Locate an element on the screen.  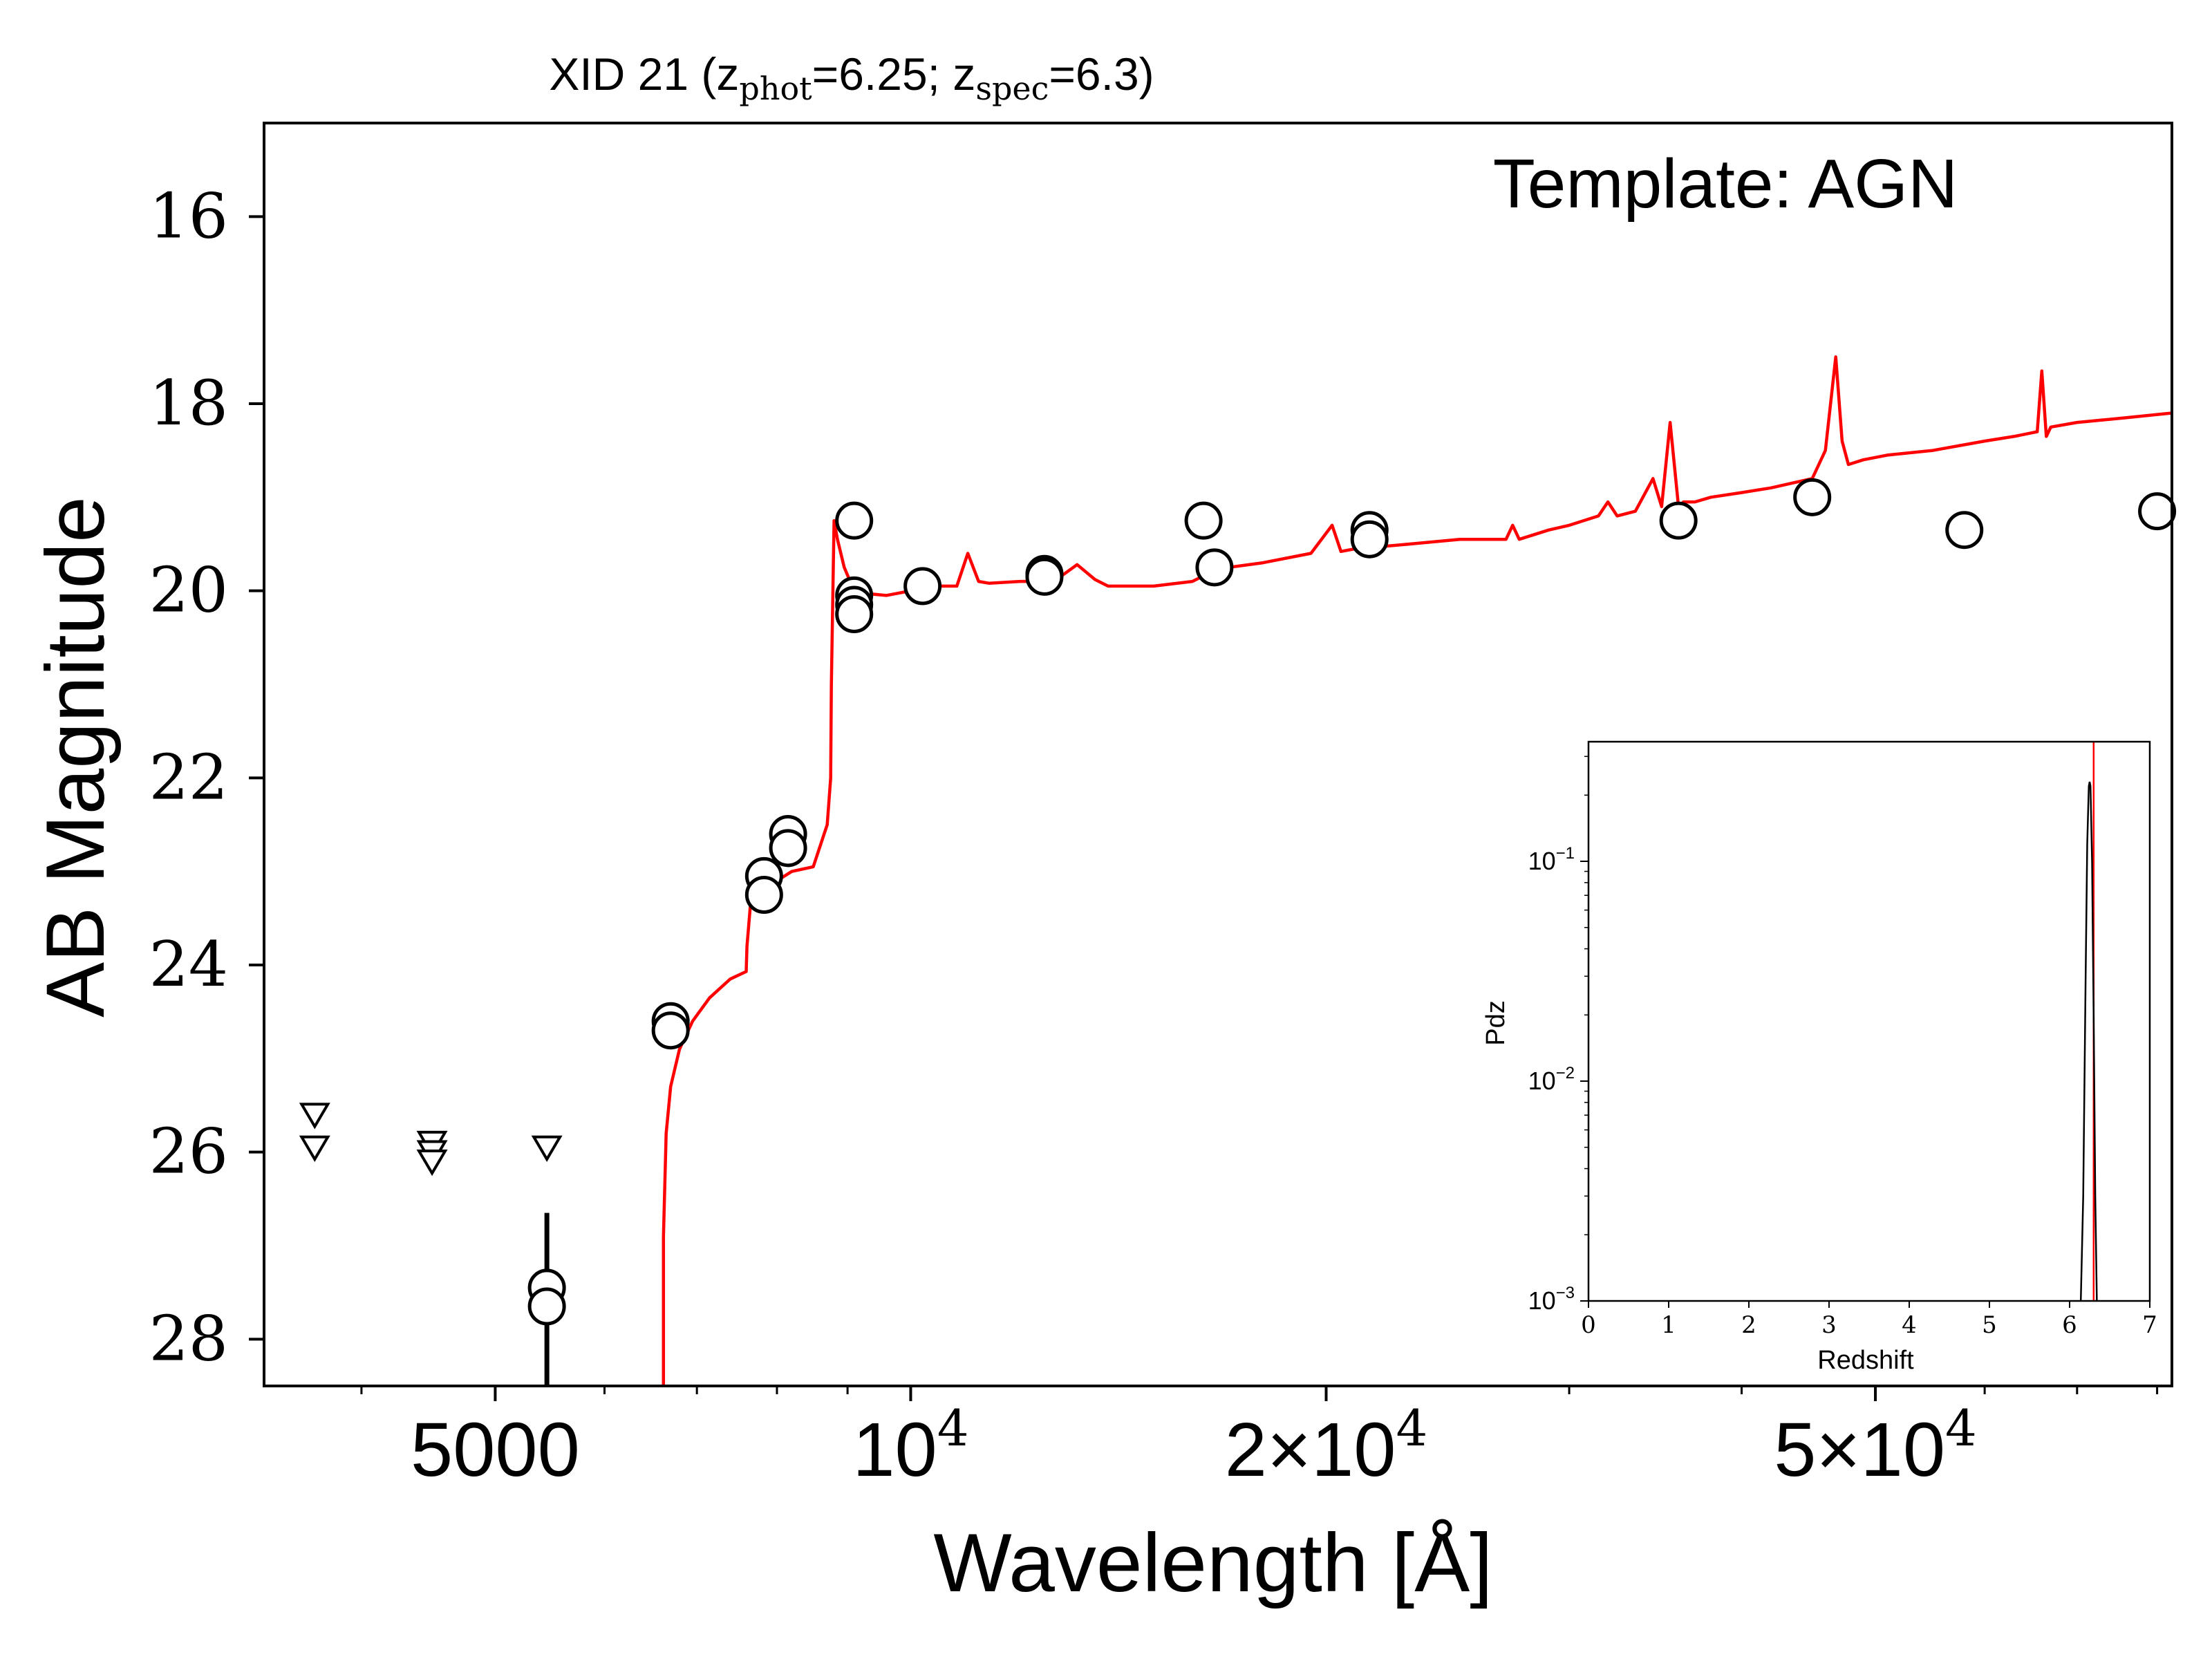
x-tick-label: 104 is located at coordinates (910, 1446).